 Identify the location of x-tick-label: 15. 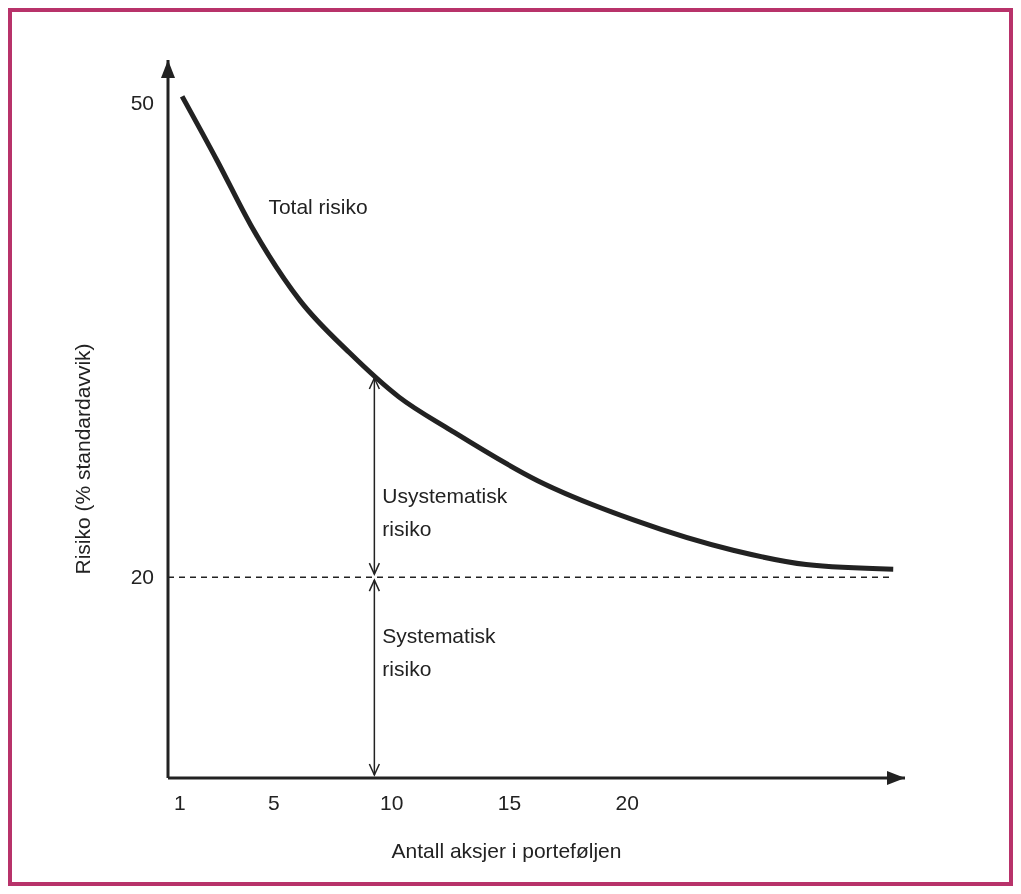
(509, 802).